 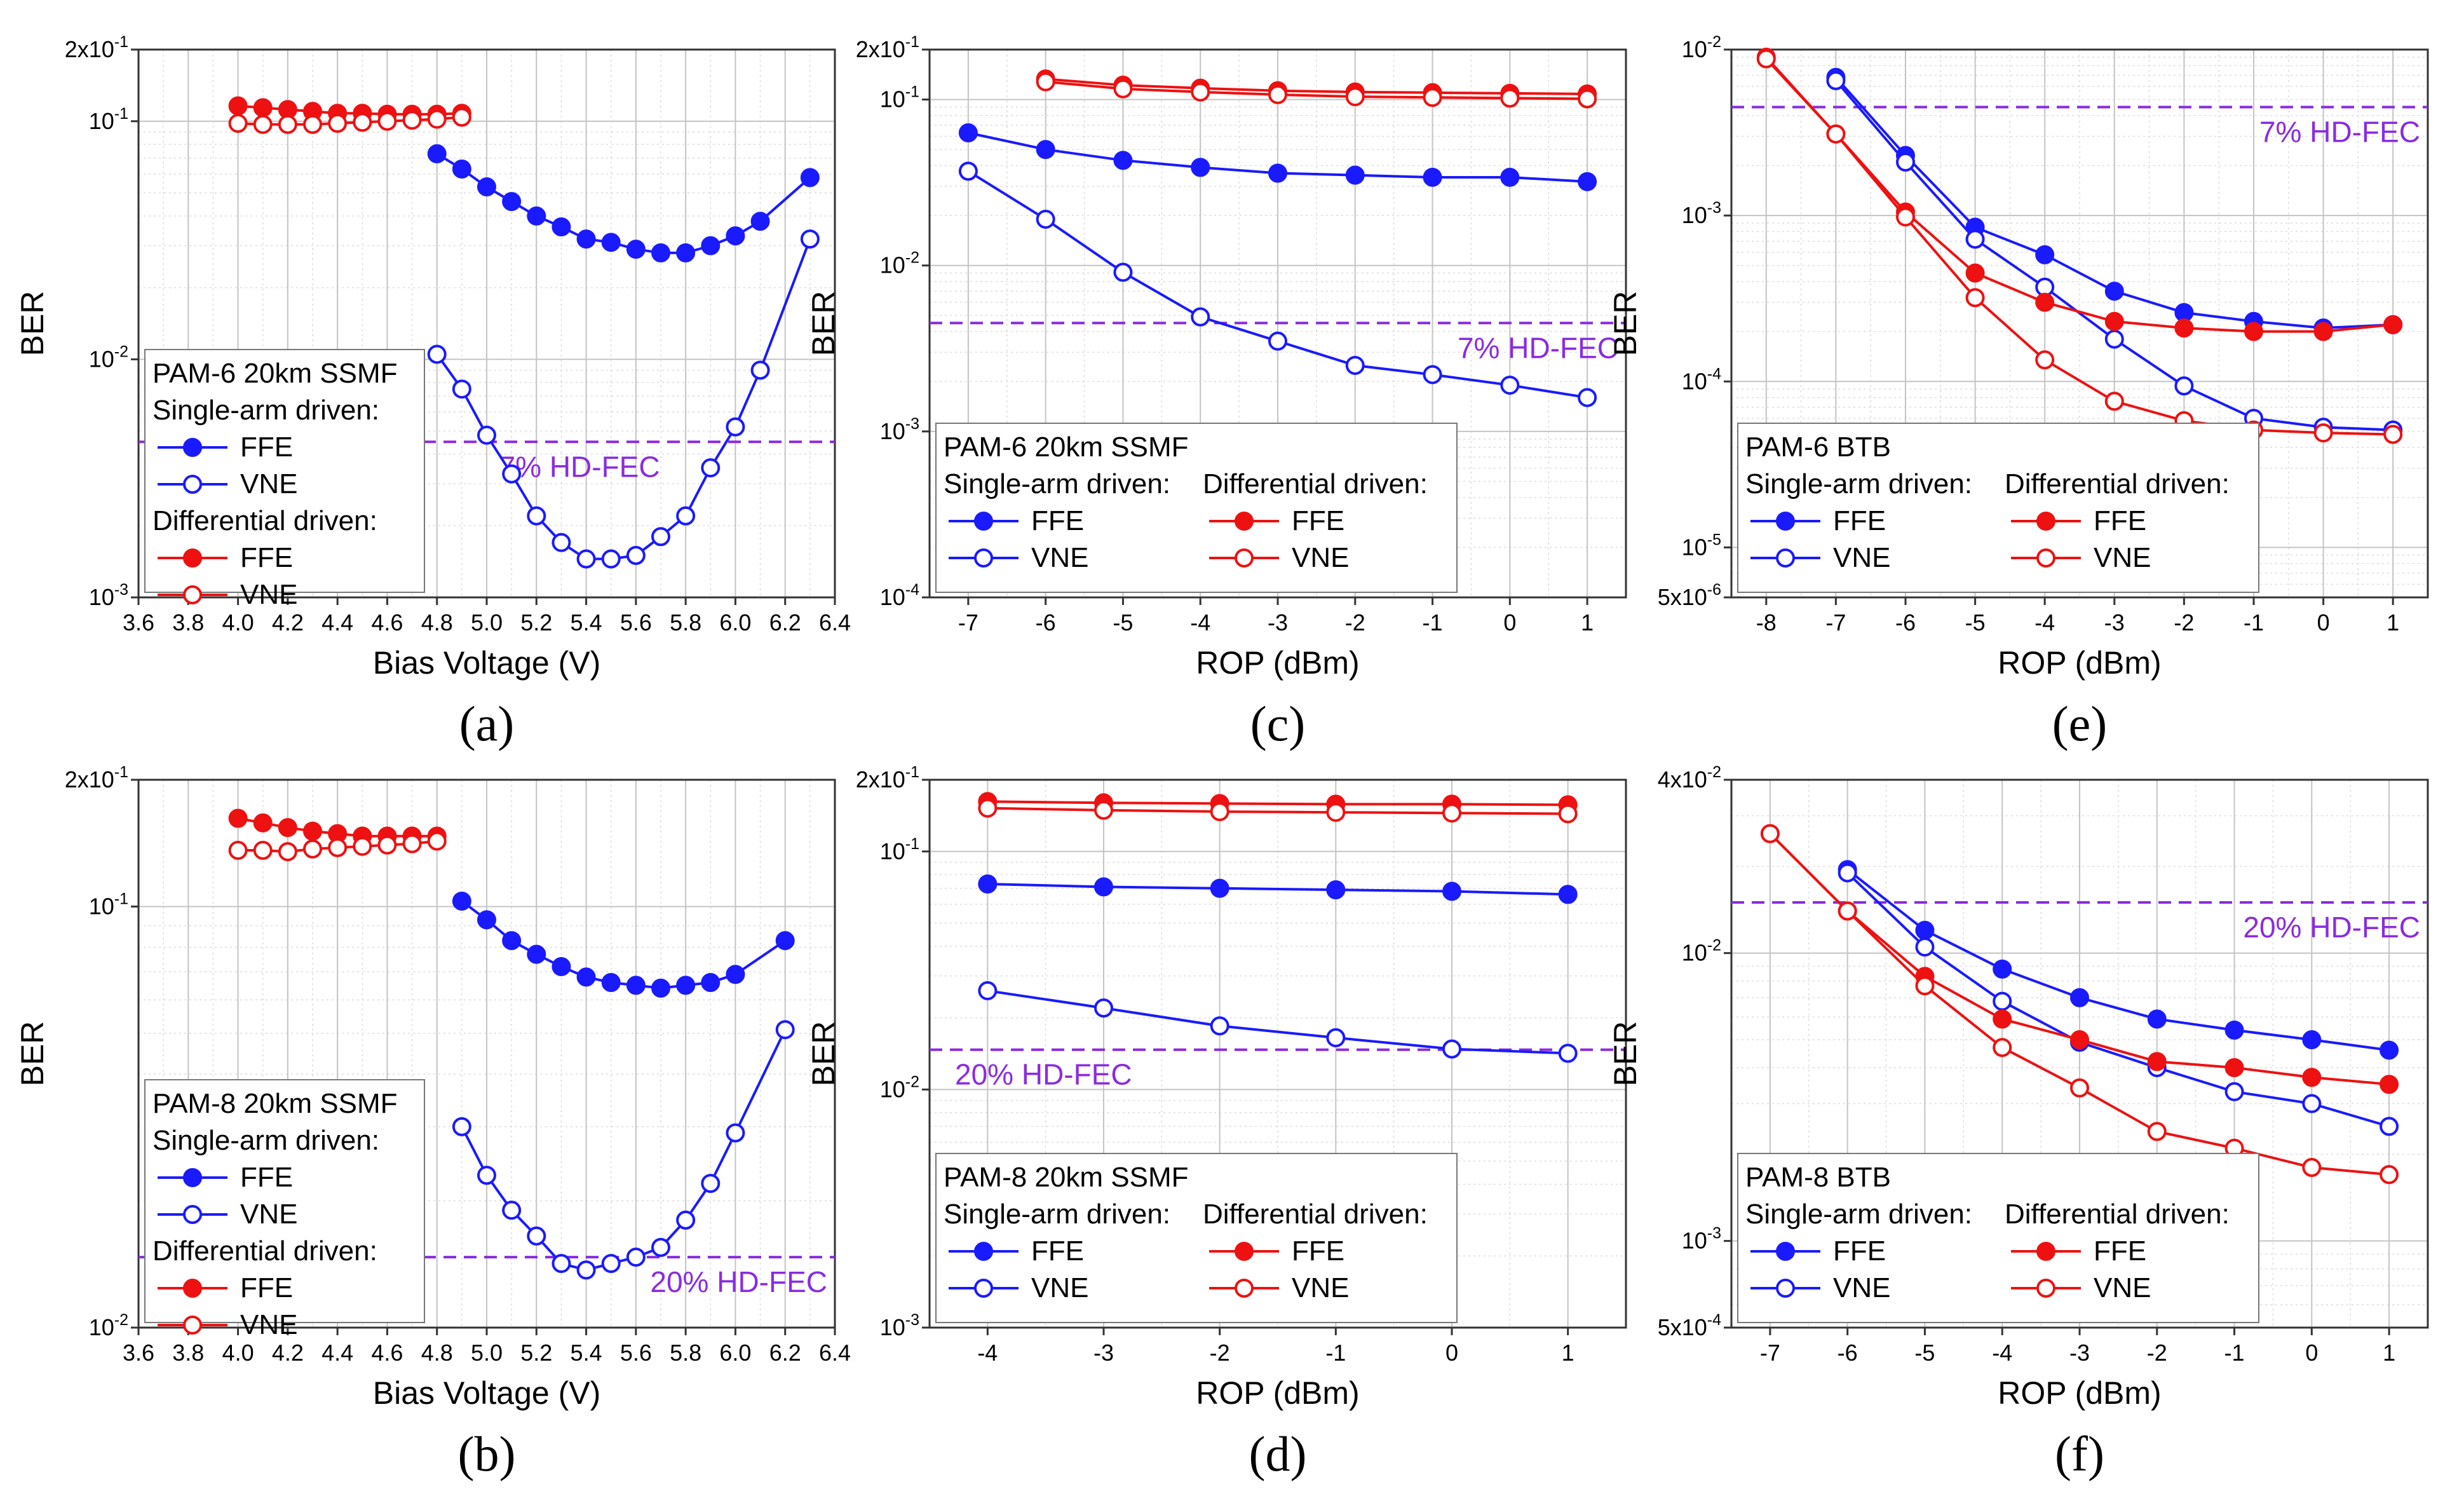 What do you see at coordinates (900, 97) in the screenshot?
I see `y-tick-label: 10⁻¹` at bounding box center [900, 97].